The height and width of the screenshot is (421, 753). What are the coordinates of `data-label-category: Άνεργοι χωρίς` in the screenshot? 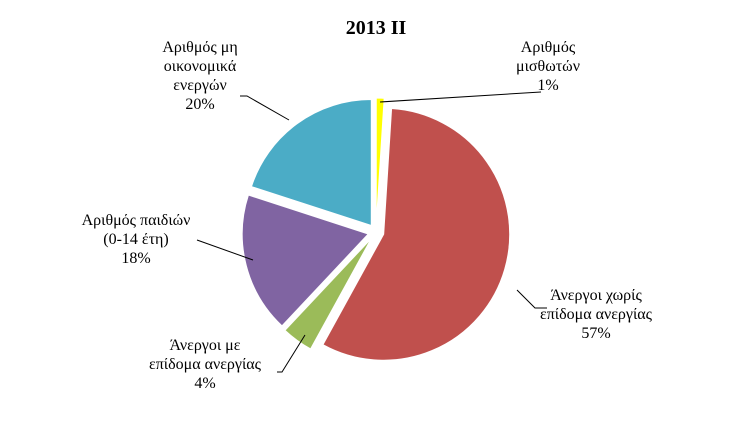 It's located at (596, 295).